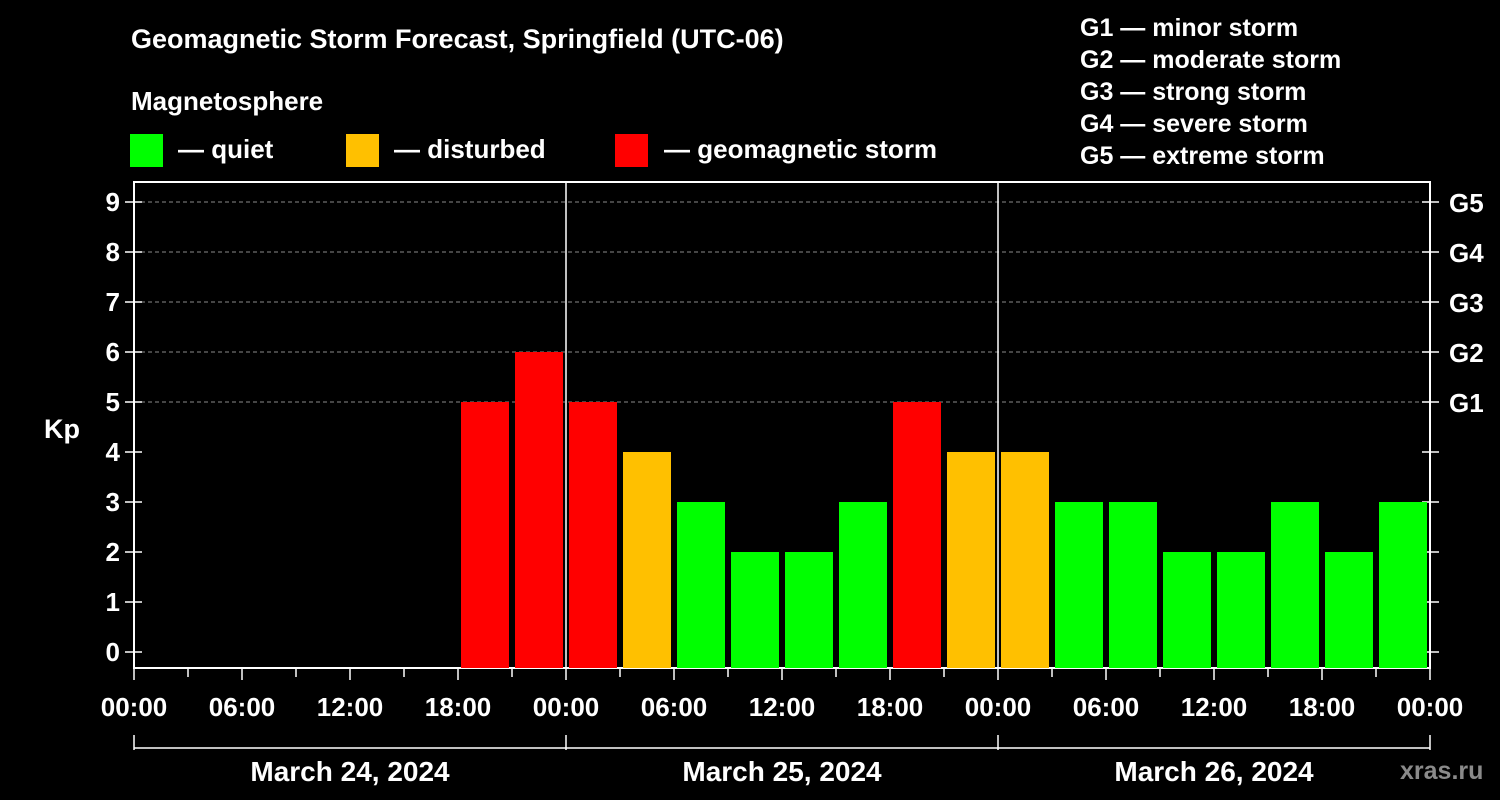  Describe the element at coordinates (1466, 303) in the screenshot. I see `g-axis-label: G3` at that location.